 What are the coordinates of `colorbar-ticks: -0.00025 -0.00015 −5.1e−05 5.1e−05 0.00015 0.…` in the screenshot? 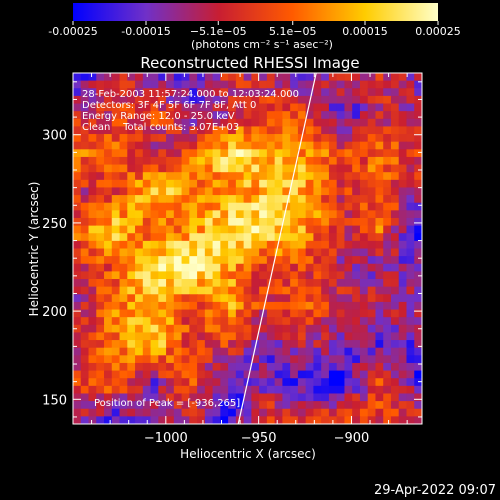 It's located at (254, 29).